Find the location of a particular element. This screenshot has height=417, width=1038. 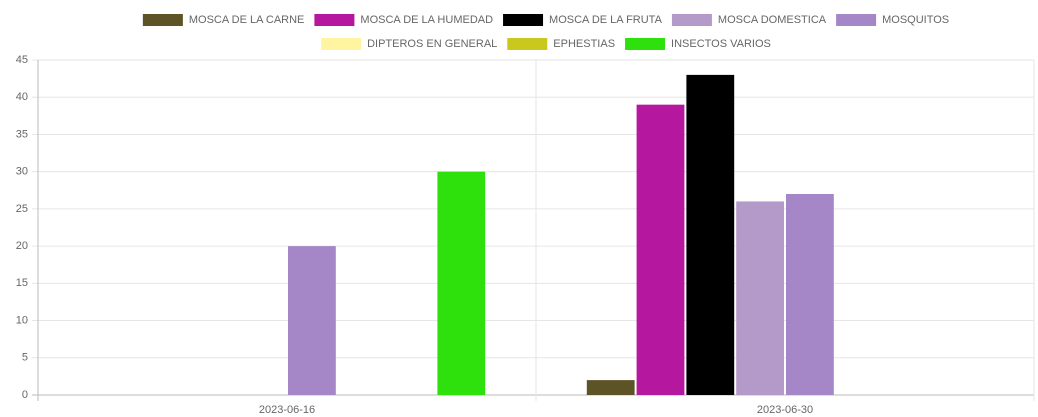

legend-label: MOSCA DE LA HUMEDAD is located at coordinates (426, 20).